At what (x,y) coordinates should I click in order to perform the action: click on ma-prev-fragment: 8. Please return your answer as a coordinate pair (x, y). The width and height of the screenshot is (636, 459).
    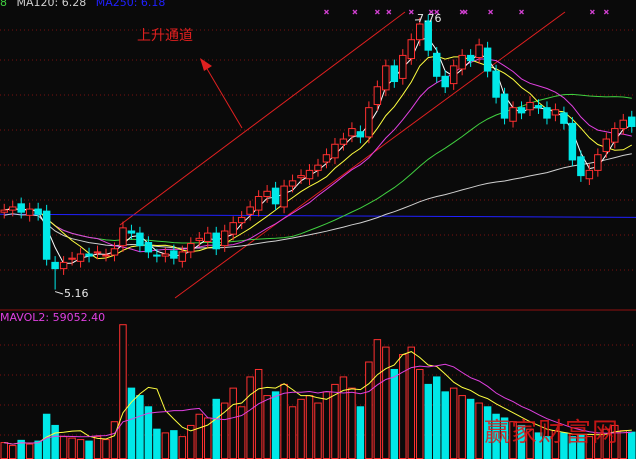
    Looking at the image, I should click on (3, 4).